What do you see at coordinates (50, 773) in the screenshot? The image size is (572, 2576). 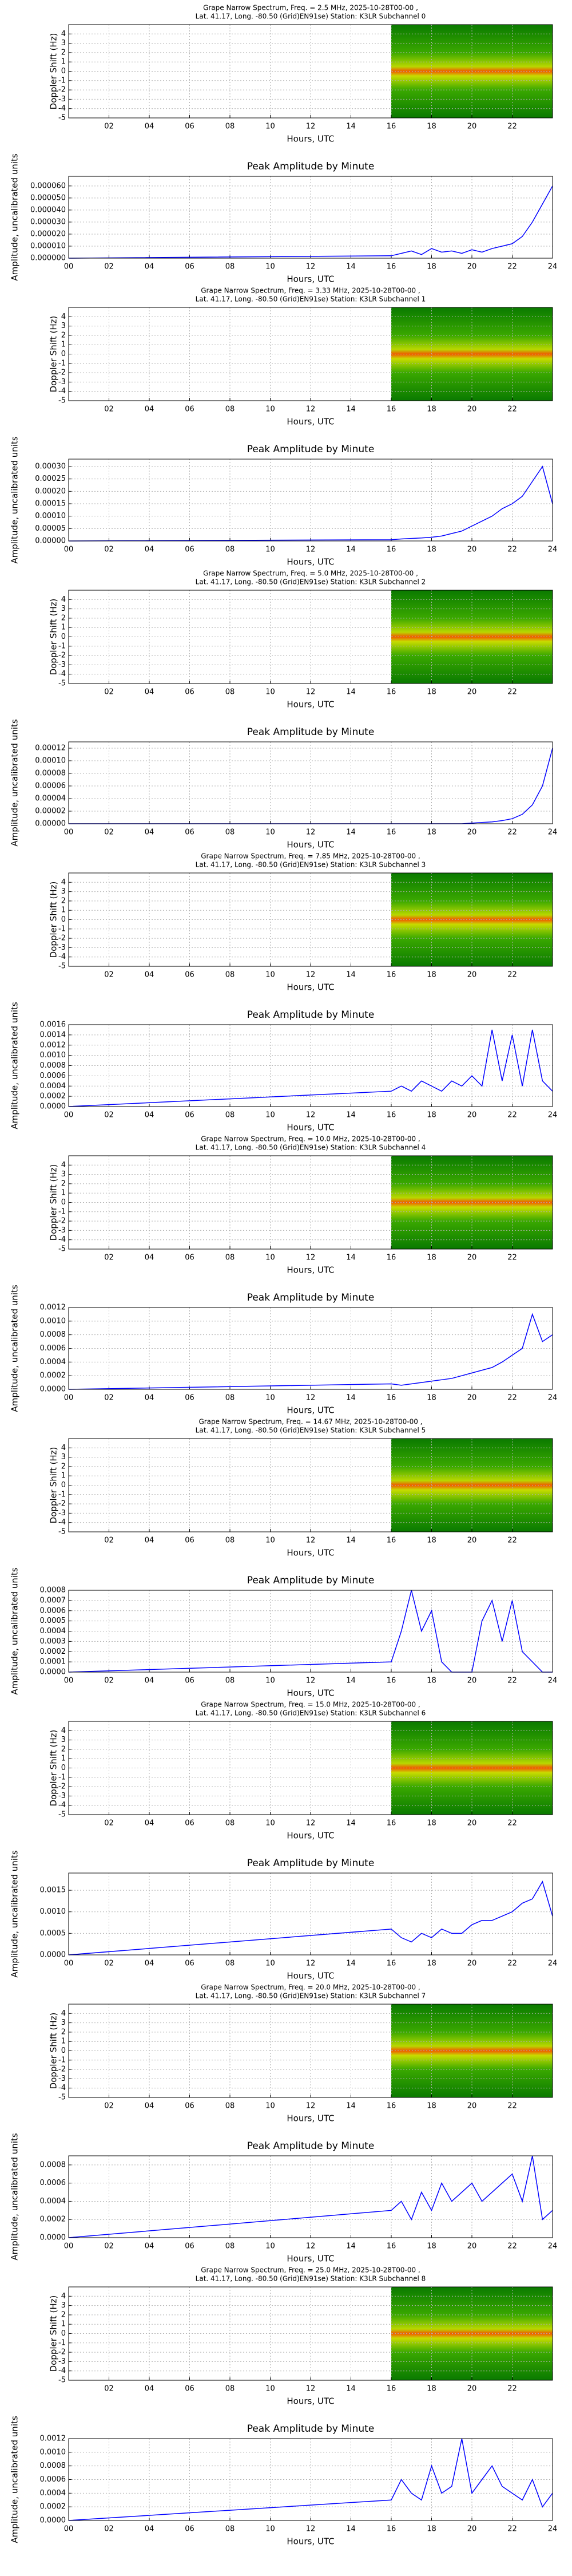 I see `y-tick-label: 0.00008` at bounding box center [50, 773].